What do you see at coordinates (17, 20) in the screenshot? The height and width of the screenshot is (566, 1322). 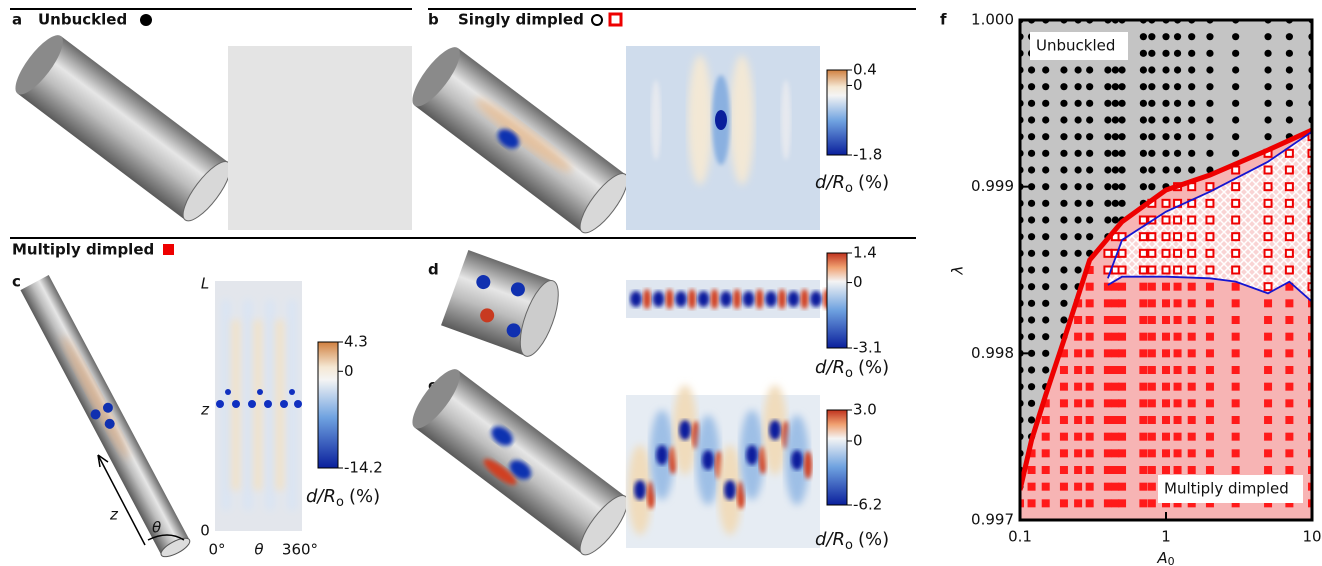 I see `panel-label: a` at bounding box center [17, 20].